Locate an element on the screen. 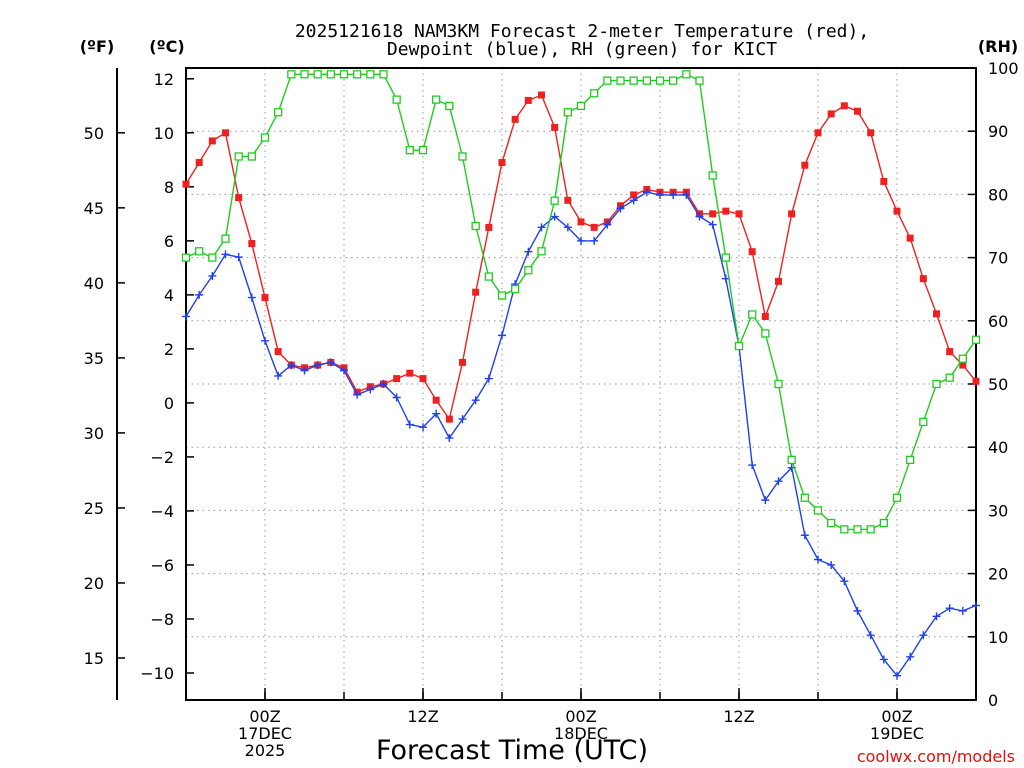 The width and height of the screenshot is (1024, 768). rh-tick-label: 100 is located at coordinates (1003, 68).